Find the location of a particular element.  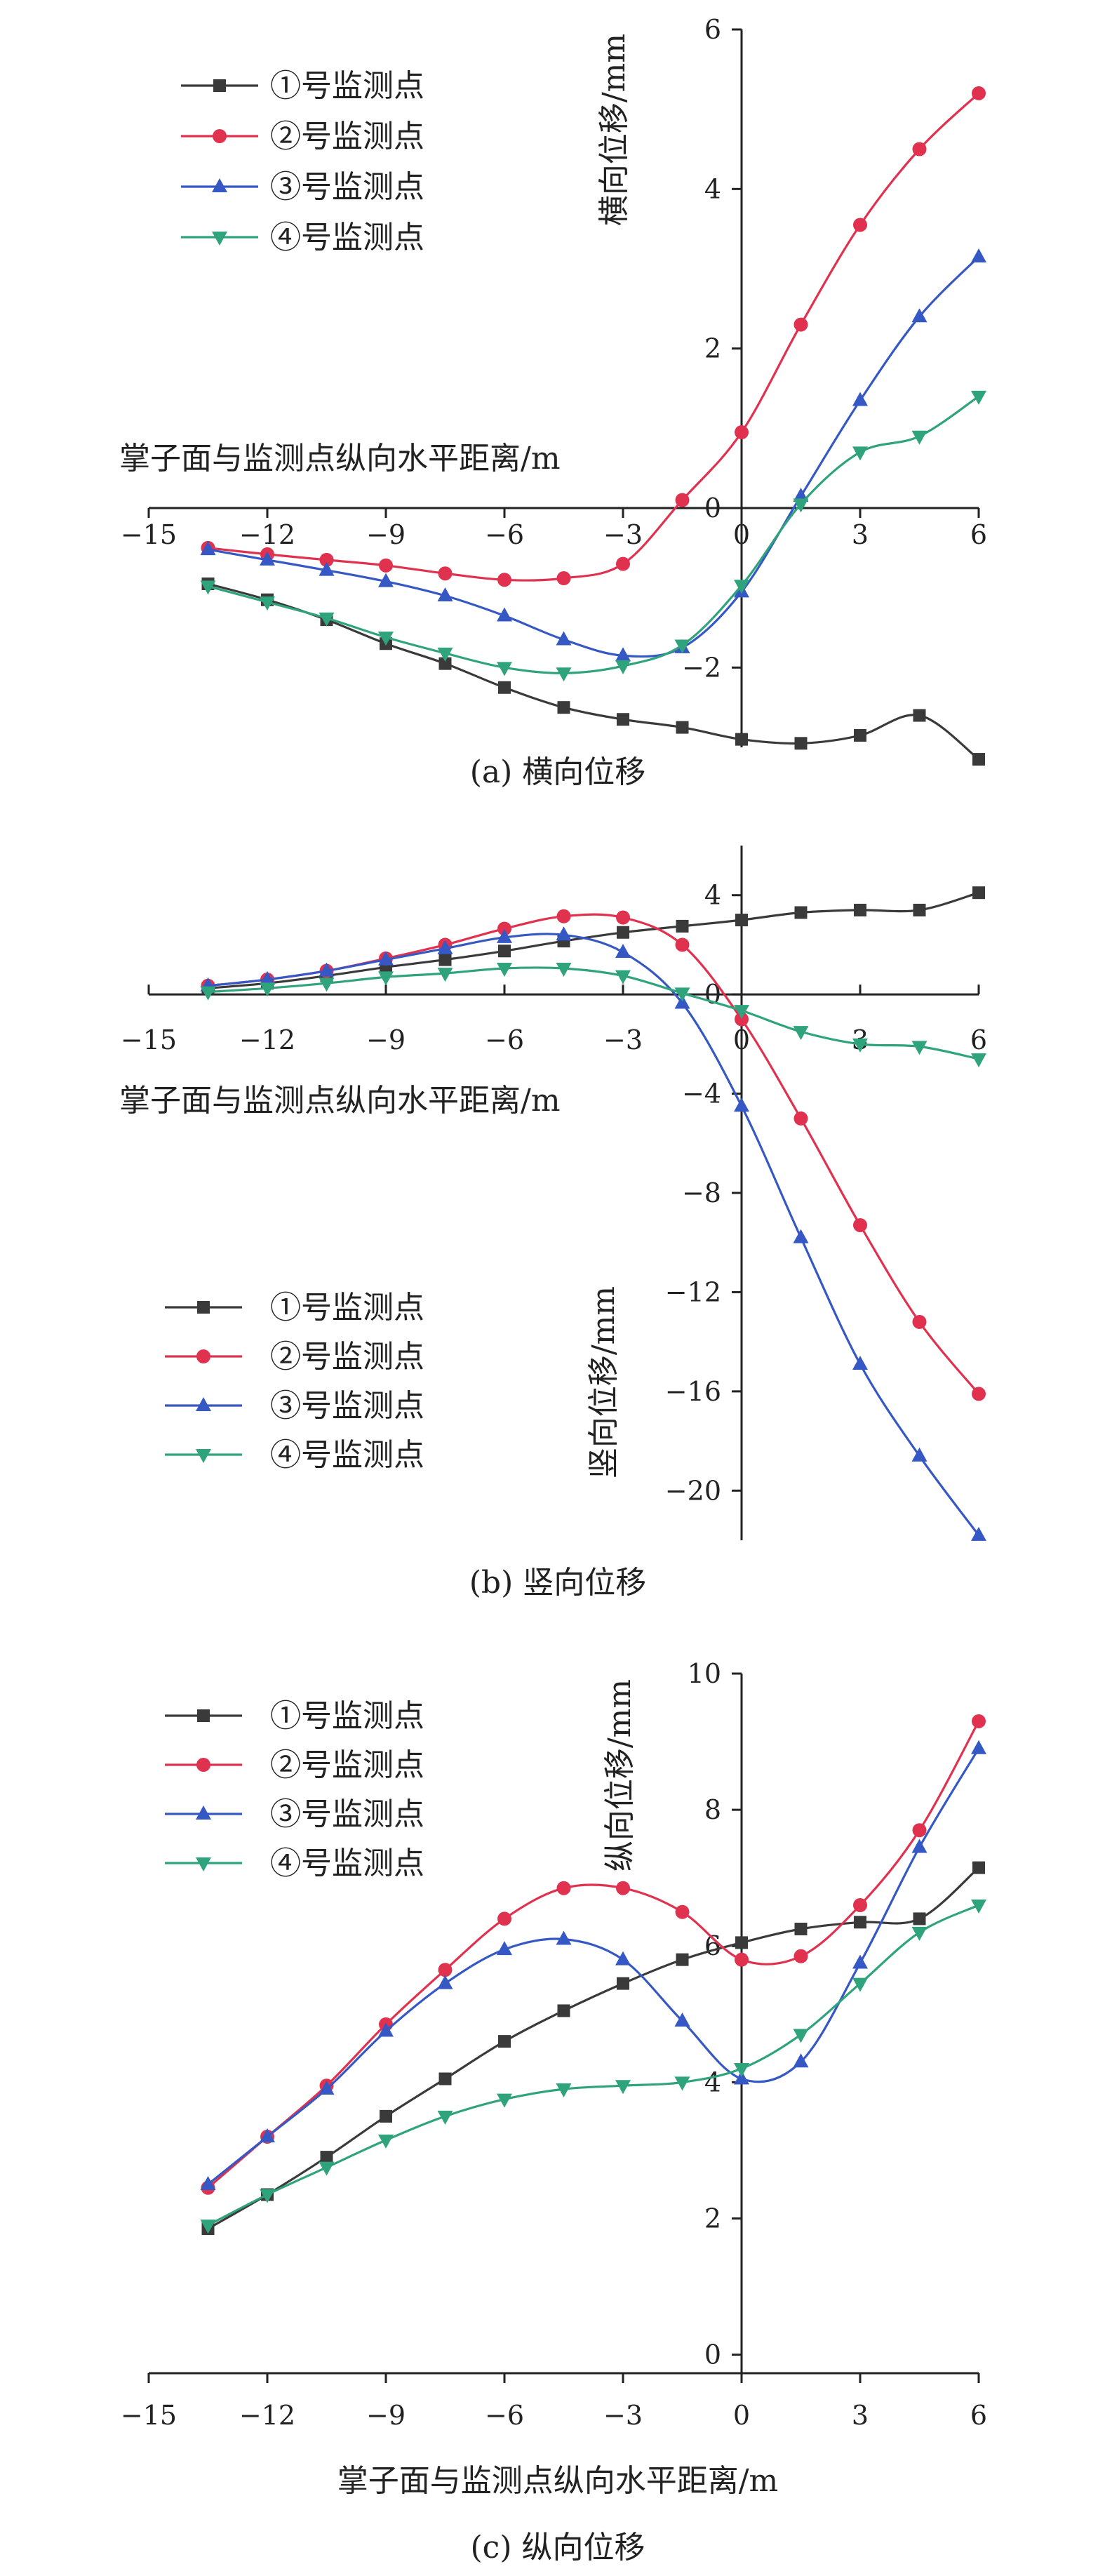

legend-label: ①号监测点 is located at coordinates (347, 1308).